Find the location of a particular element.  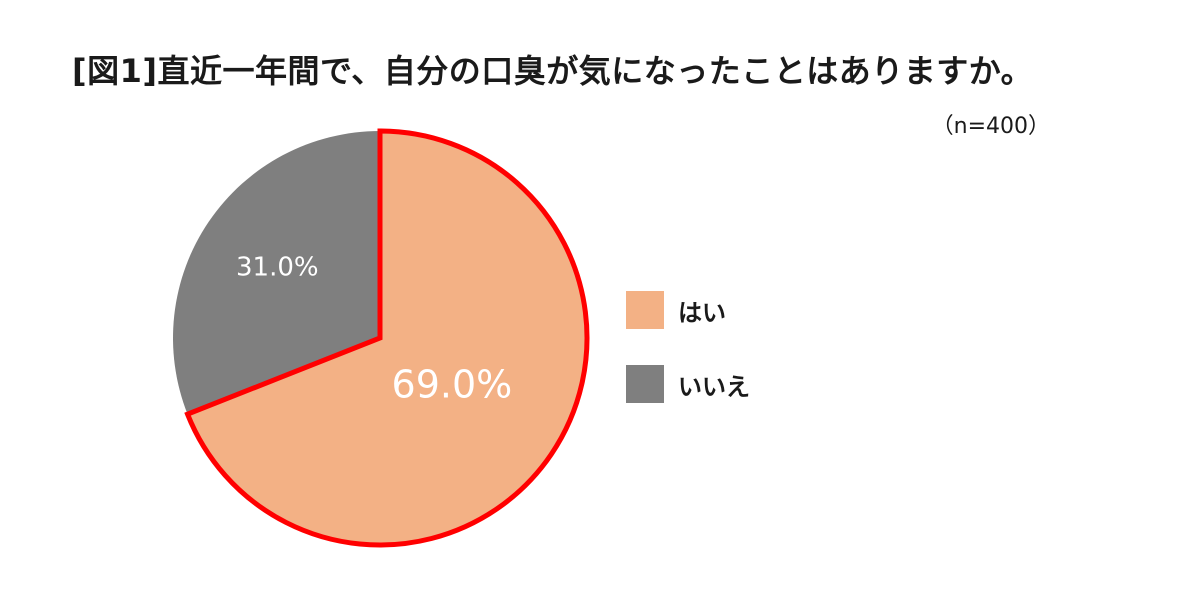

legend-item-yes: はい is located at coordinates (688, 310).